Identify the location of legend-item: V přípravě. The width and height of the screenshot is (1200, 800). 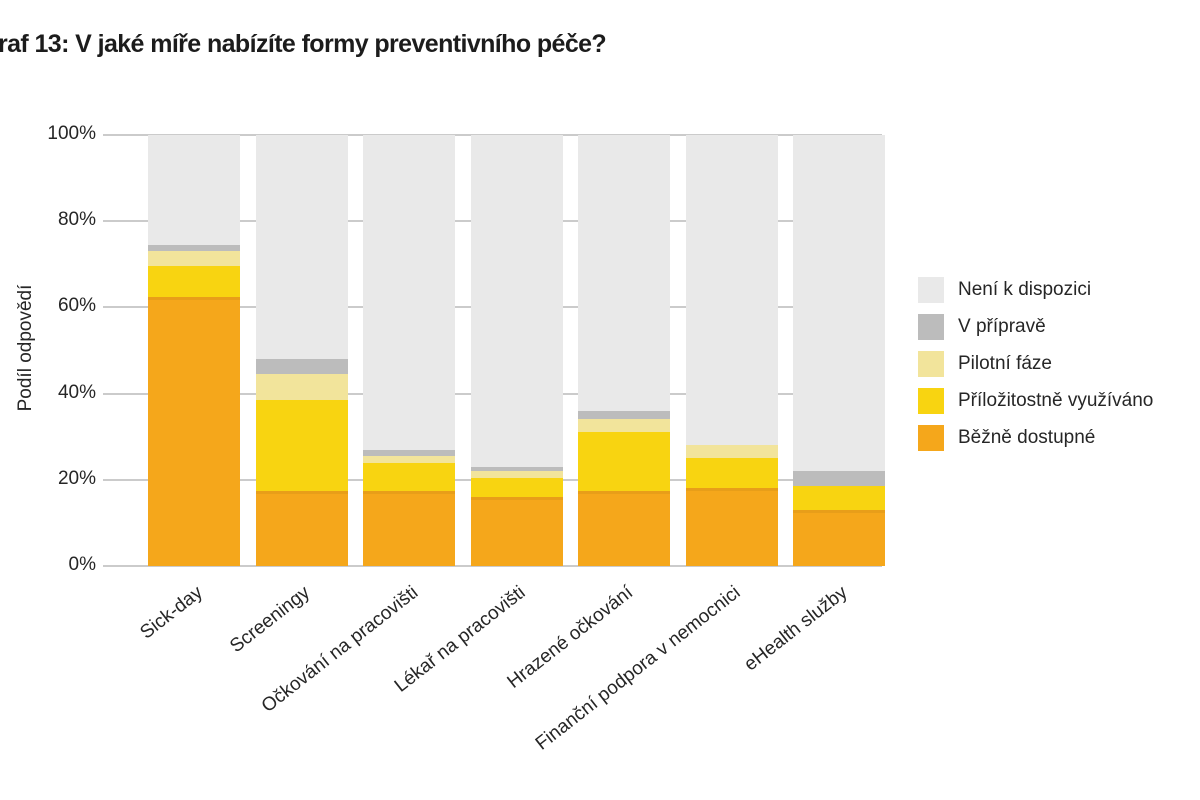
(1035, 327).